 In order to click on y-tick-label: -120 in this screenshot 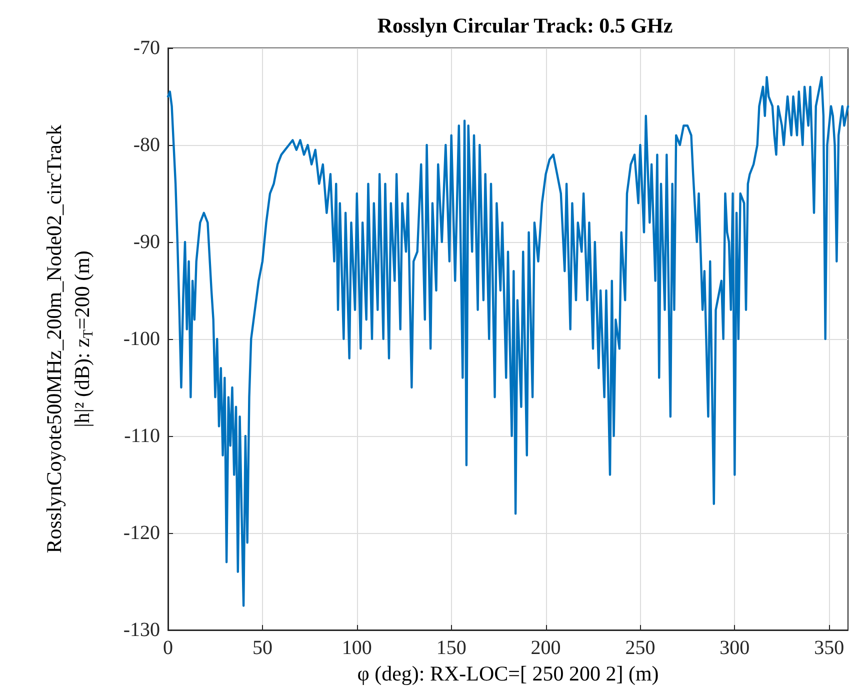, I will do `click(141, 533)`.